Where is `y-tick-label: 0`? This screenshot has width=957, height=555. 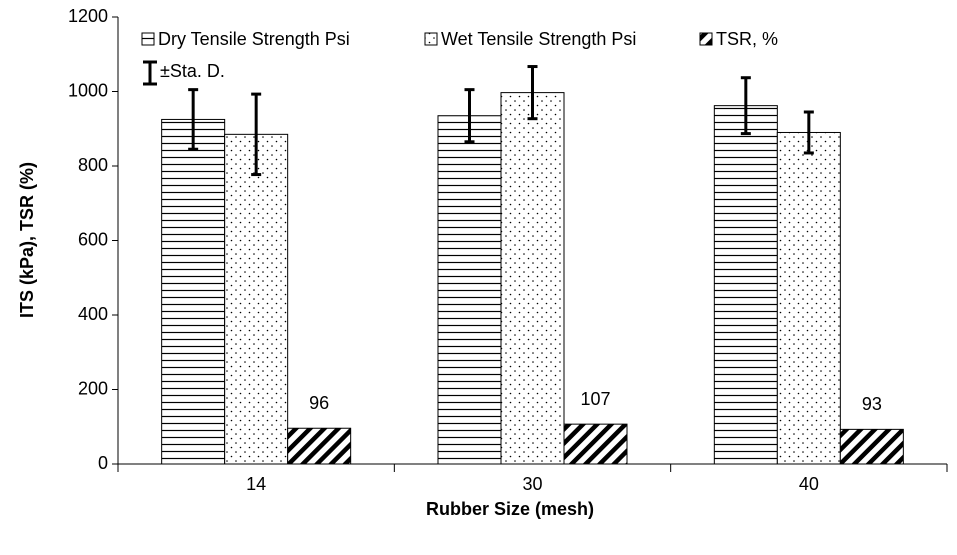
y-tick-label: 0 is located at coordinates (103, 463).